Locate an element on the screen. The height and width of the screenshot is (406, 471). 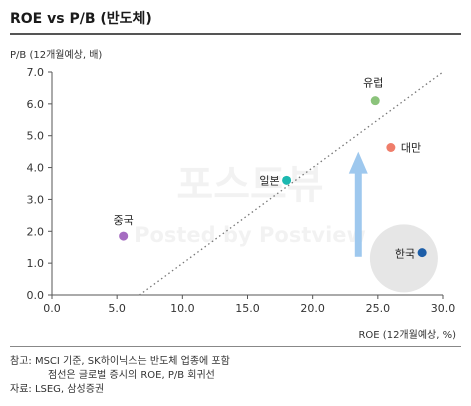
y-tick-label: 3.0 is located at coordinates (36, 199).